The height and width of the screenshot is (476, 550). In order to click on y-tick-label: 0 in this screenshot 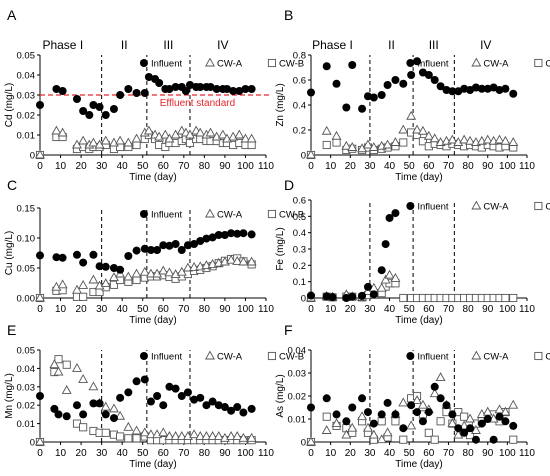, I will do `click(303, 156)`.